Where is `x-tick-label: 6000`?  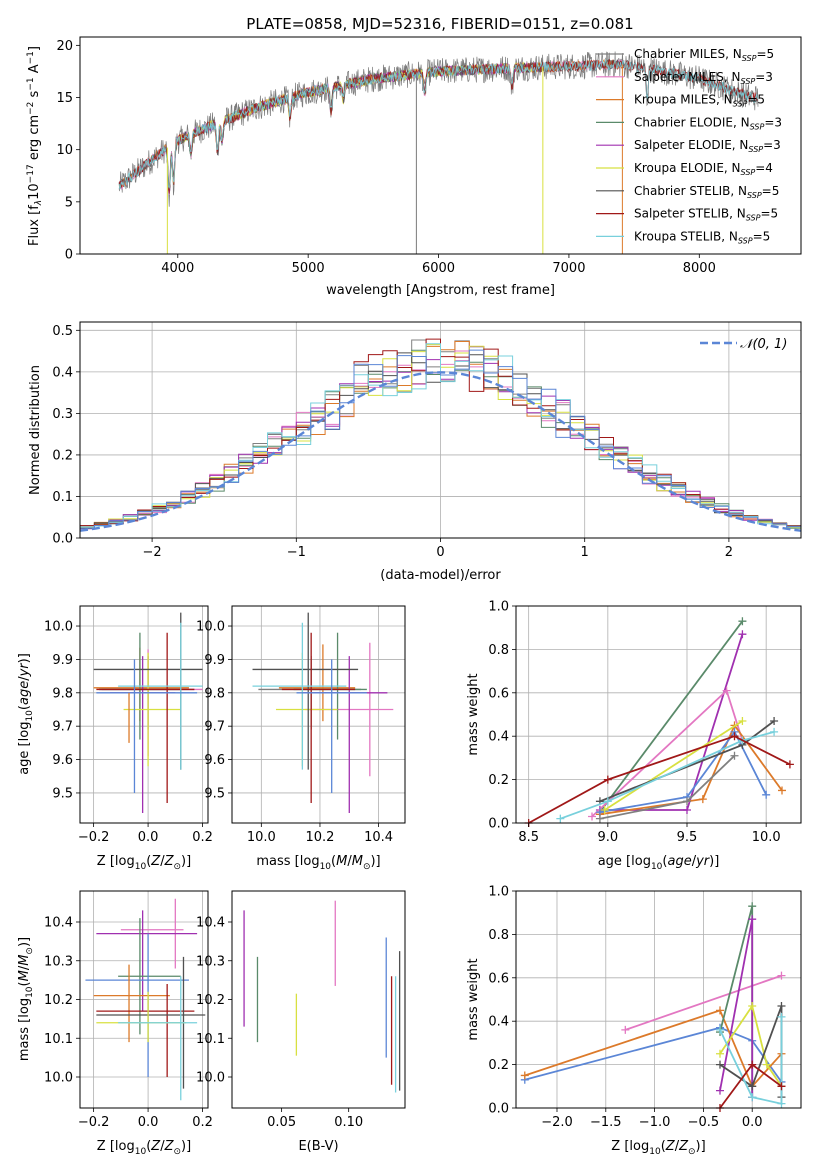 x-tick-label: 6000 is located at coordinates (438, 268).